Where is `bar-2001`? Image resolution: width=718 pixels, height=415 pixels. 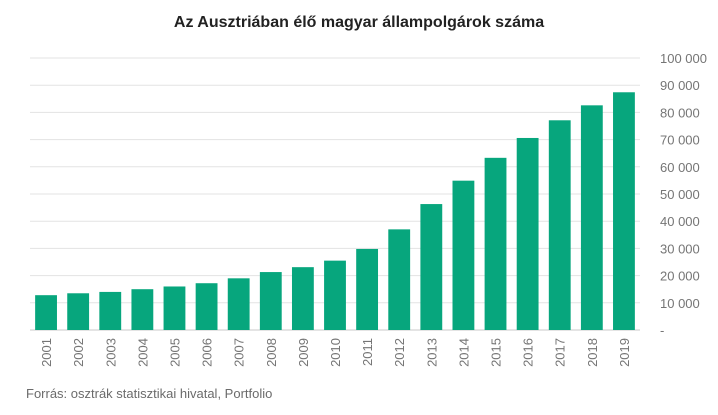
bar-2001 is located at coordinates (46, 312).